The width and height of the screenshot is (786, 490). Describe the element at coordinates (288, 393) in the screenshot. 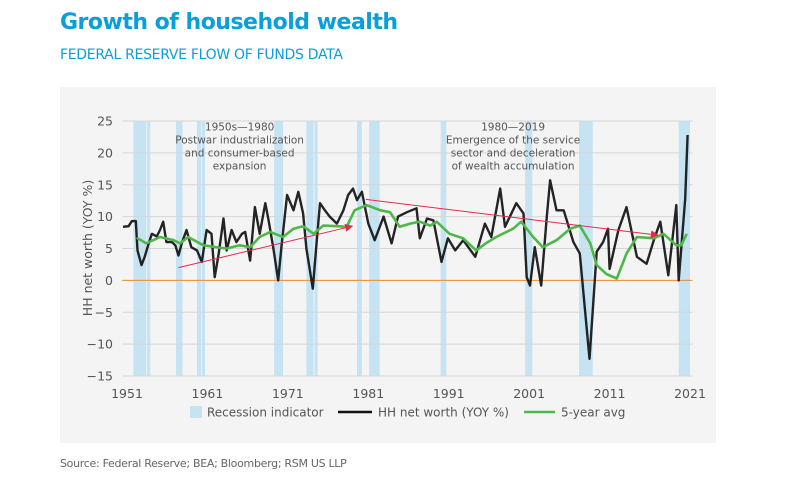

I see `x-tick-label: 1971` at that location.